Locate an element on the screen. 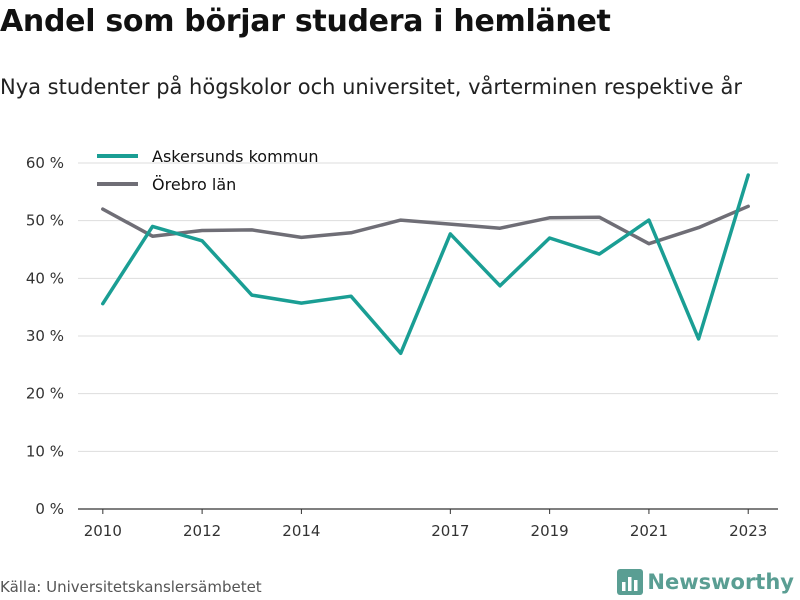 This screenshot has width=800, height=600. x-tick-label: 2014 is located at coordinates (301, 531).